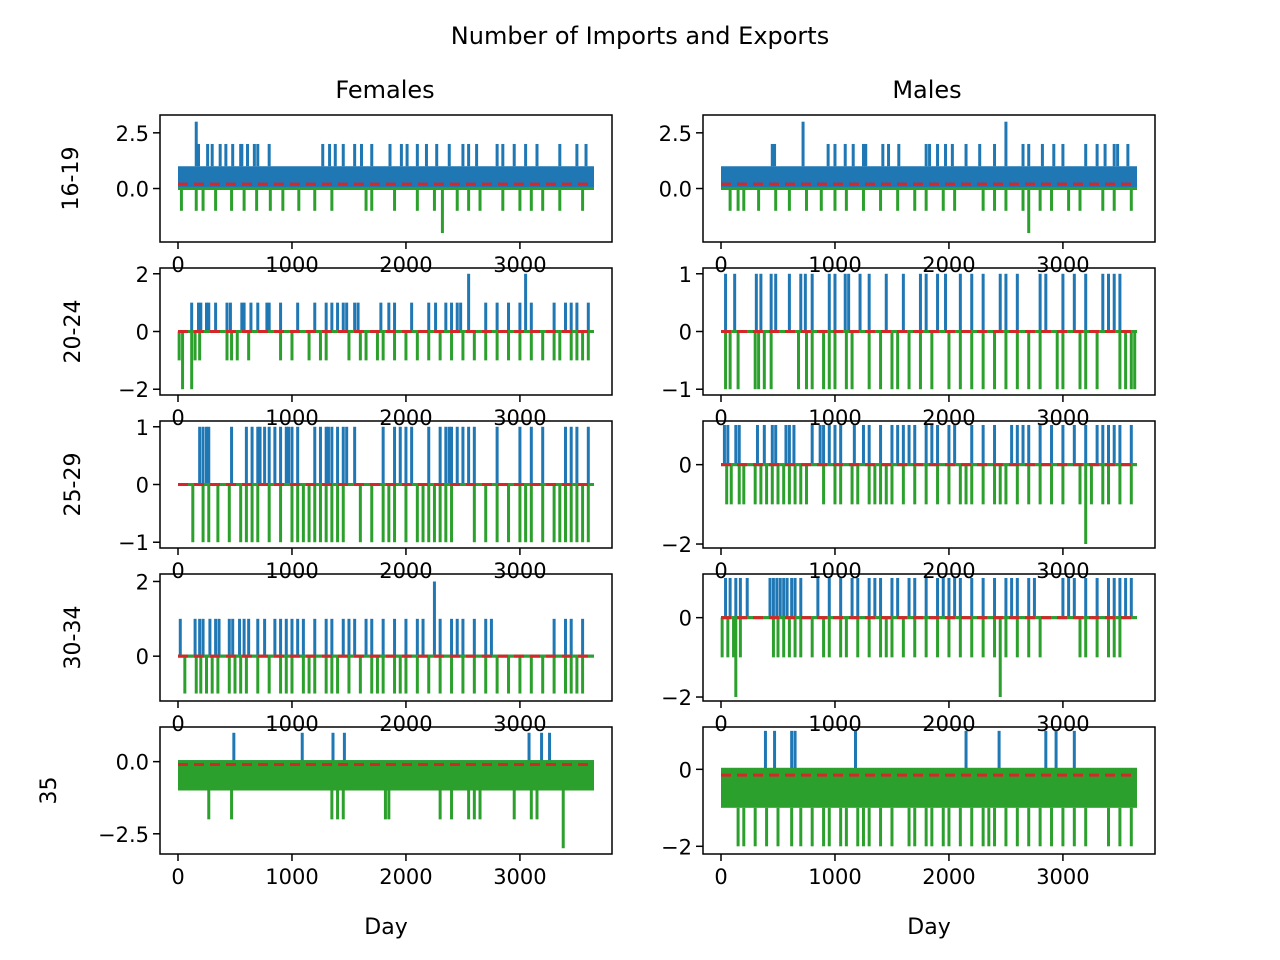  Describe the element at coordinates (384, 90) in the screenshot. I see `column-title-females: Females` at that location.